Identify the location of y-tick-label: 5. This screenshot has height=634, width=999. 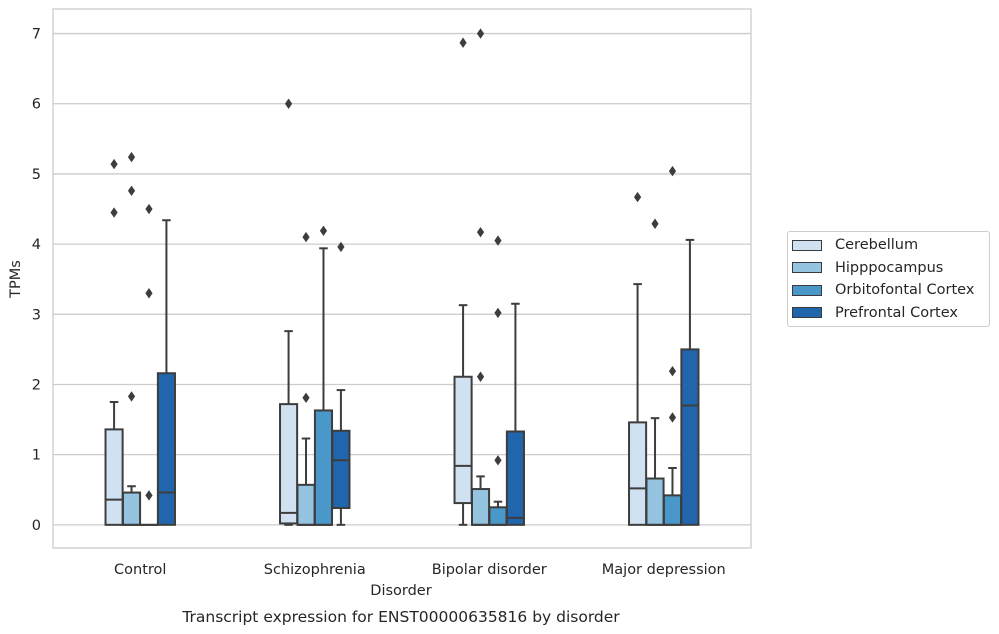
(36, 175).